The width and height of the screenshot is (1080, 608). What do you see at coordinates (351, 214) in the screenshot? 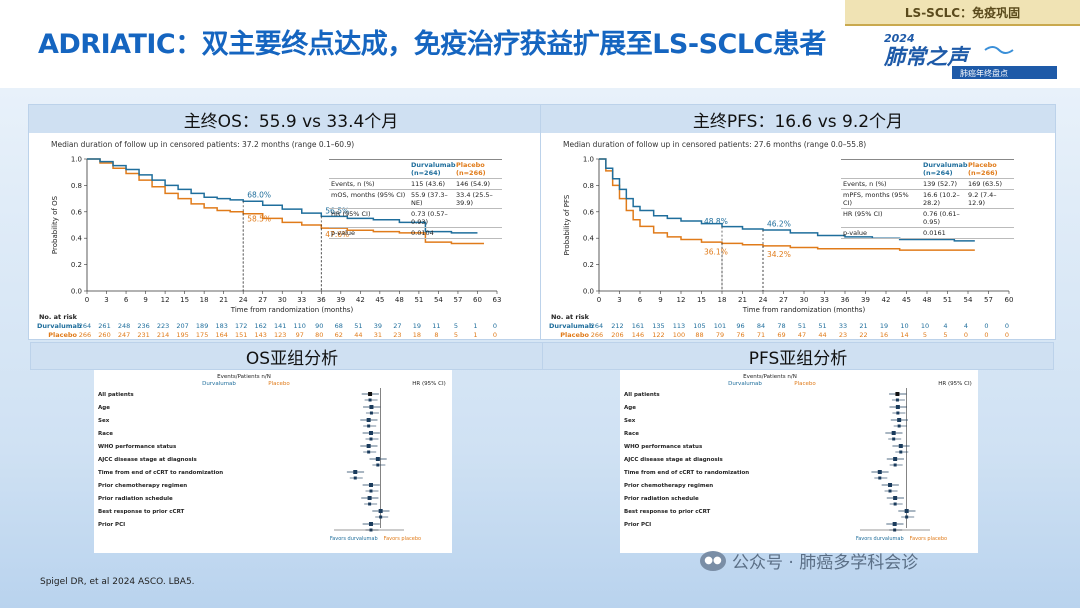
I see `os-row-key: HR (95% CI)` at bounding box center [351, 214].